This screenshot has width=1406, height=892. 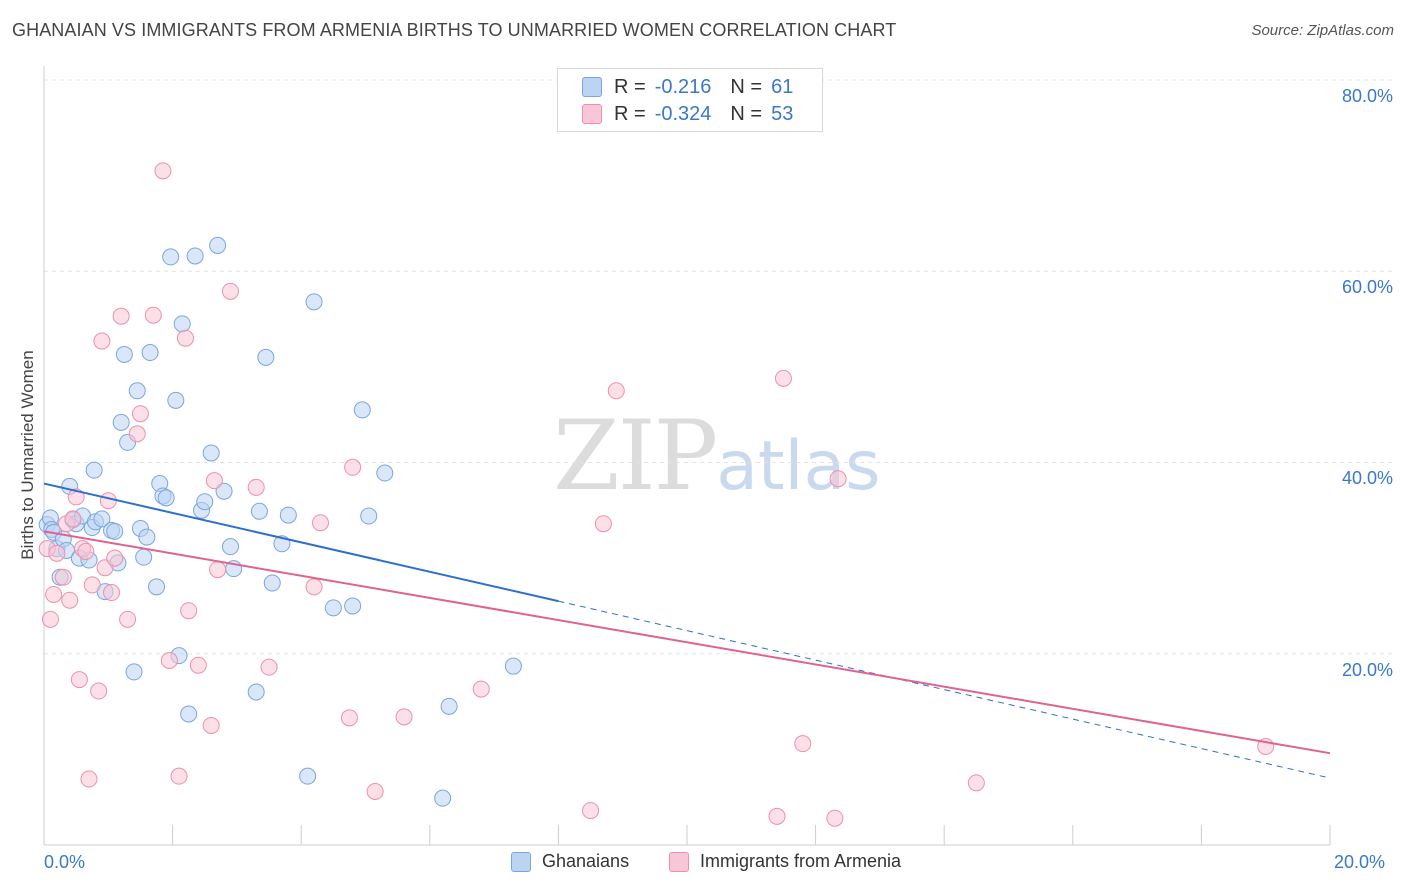 I want to click on legend-n-value: 53, so click(x=782, y=113).